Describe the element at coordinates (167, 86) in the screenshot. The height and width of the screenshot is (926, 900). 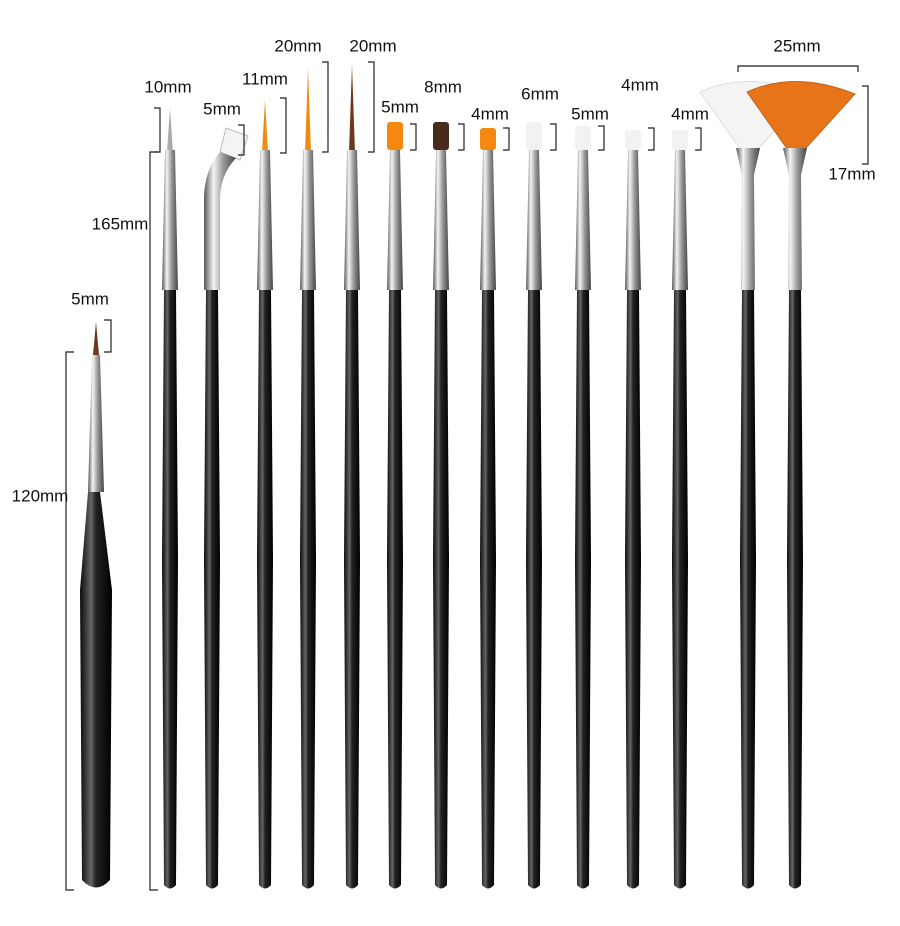
I see `size-label: 10mm` at that location.